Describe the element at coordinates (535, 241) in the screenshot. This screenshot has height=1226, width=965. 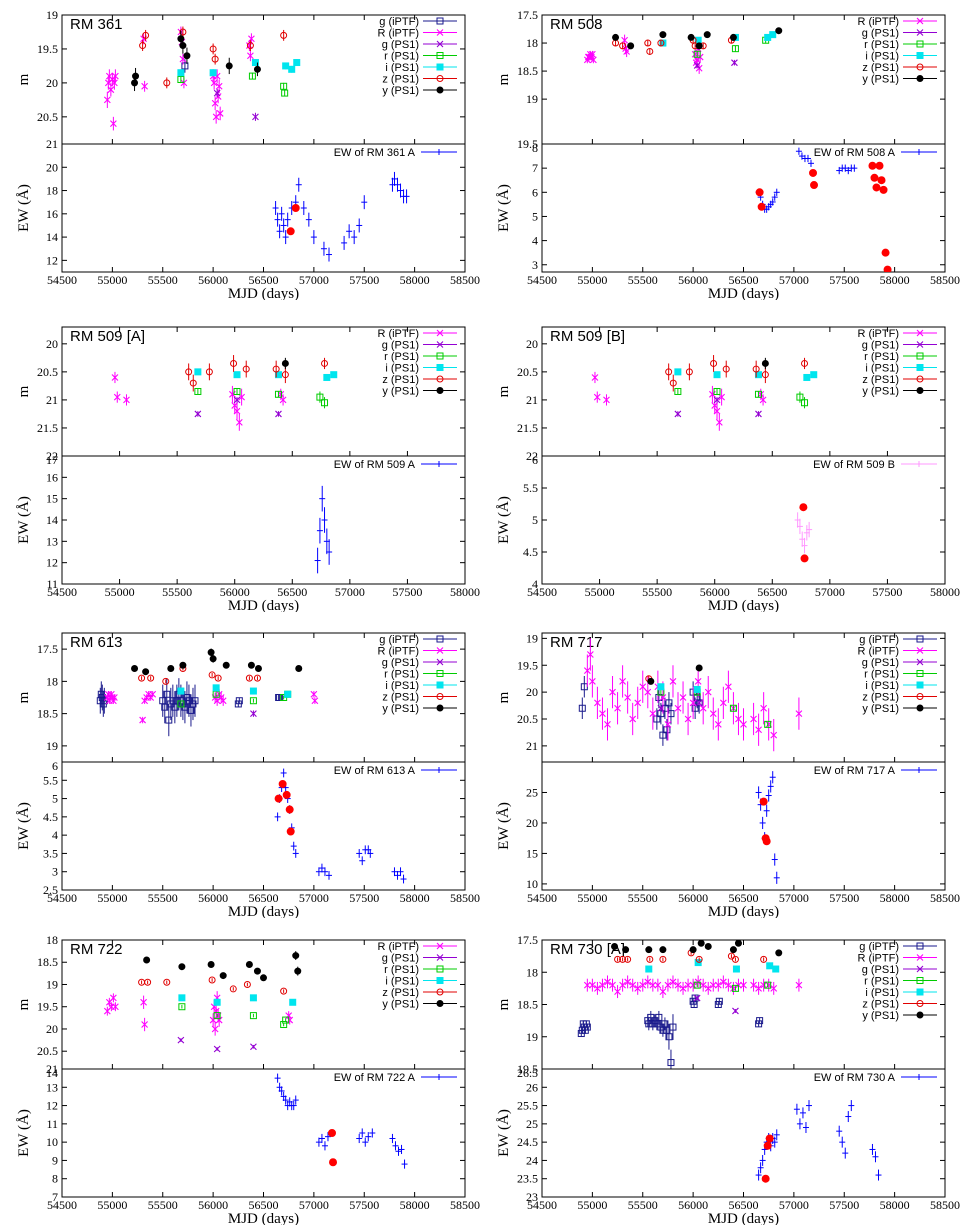
I see `ytick-label: 4` at that location.